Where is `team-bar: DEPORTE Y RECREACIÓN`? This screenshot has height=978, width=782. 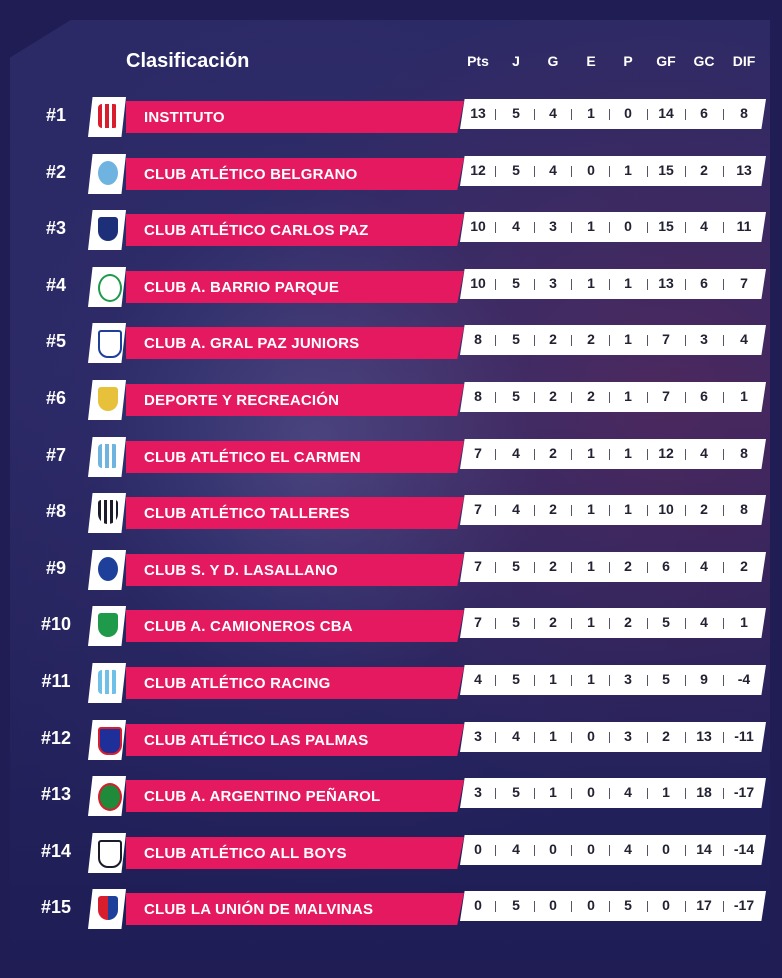 team-bar: DEPORTE Y RECREACIÓN is located at coordinates (295, 400).